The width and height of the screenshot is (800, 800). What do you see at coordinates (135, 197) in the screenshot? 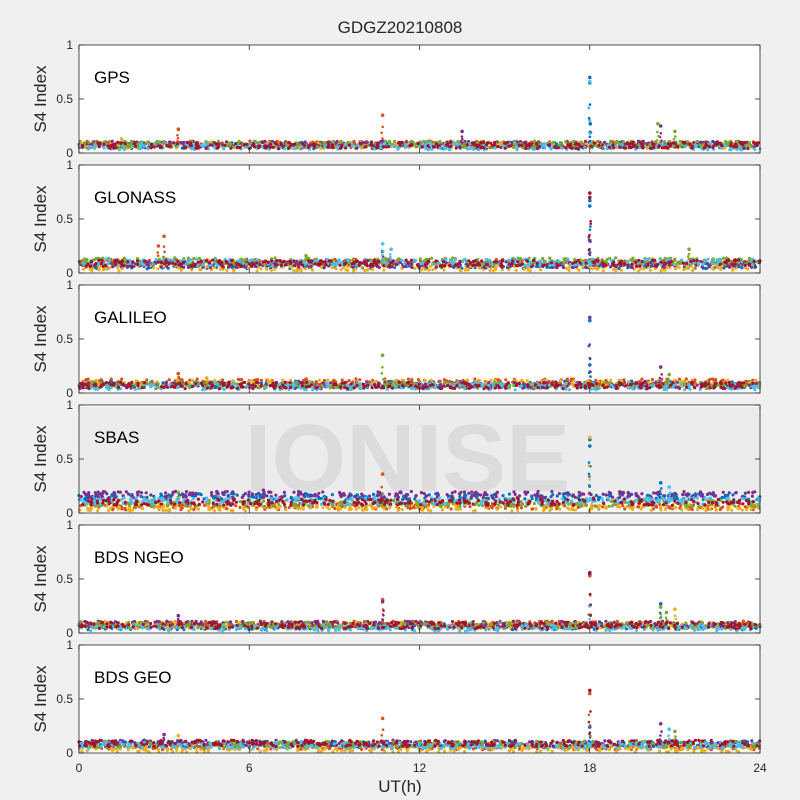
I see `panel-label: GLONASS` at bounding box center [135, 197].